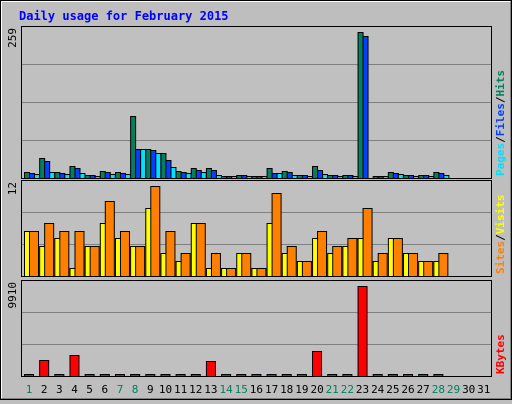 This screenshot has width=512, height=404. I want to click on day-label: 17, so click(271, 389).